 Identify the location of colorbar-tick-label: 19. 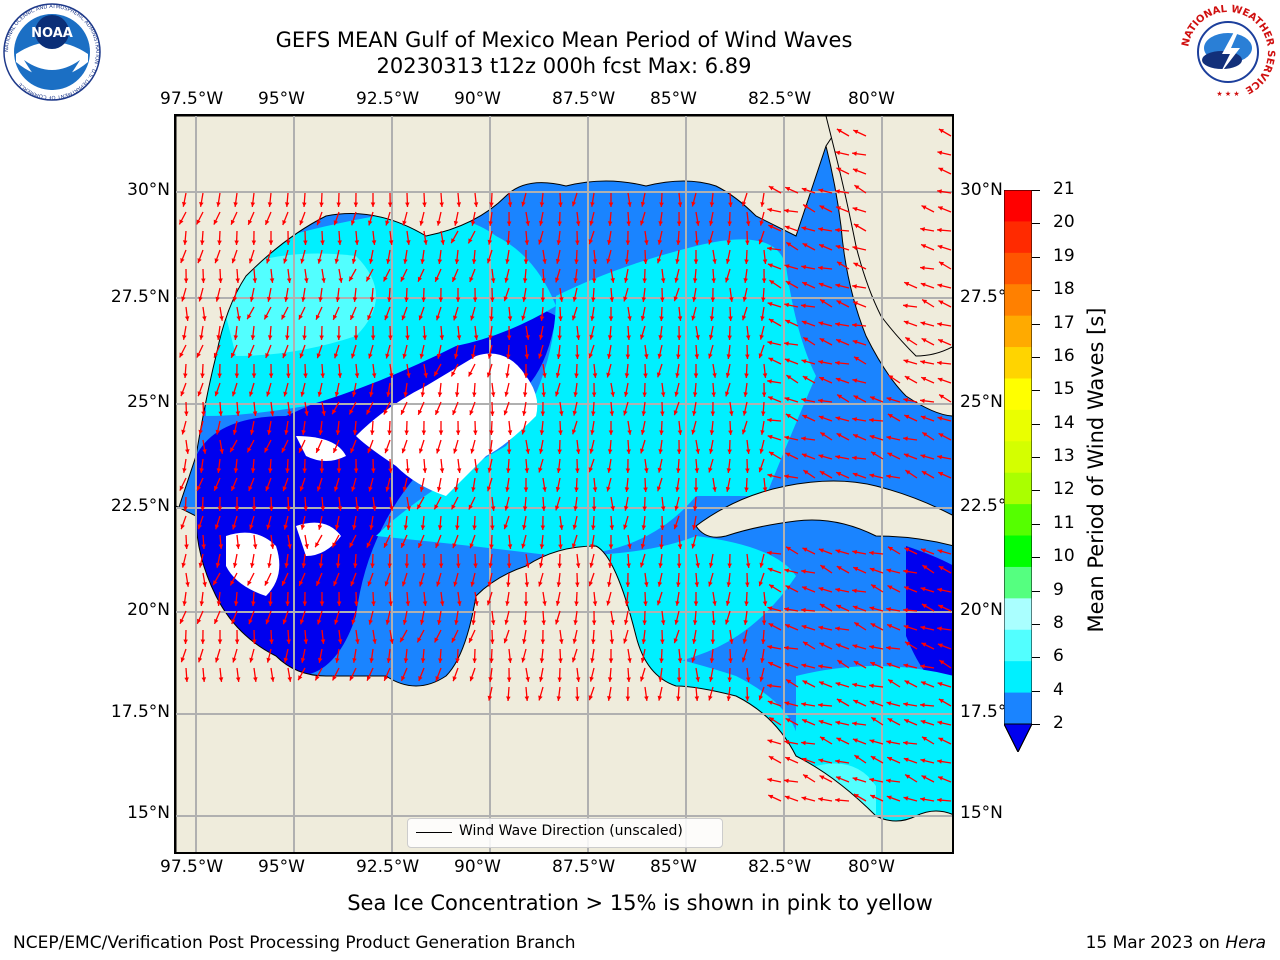
(1064, 255).